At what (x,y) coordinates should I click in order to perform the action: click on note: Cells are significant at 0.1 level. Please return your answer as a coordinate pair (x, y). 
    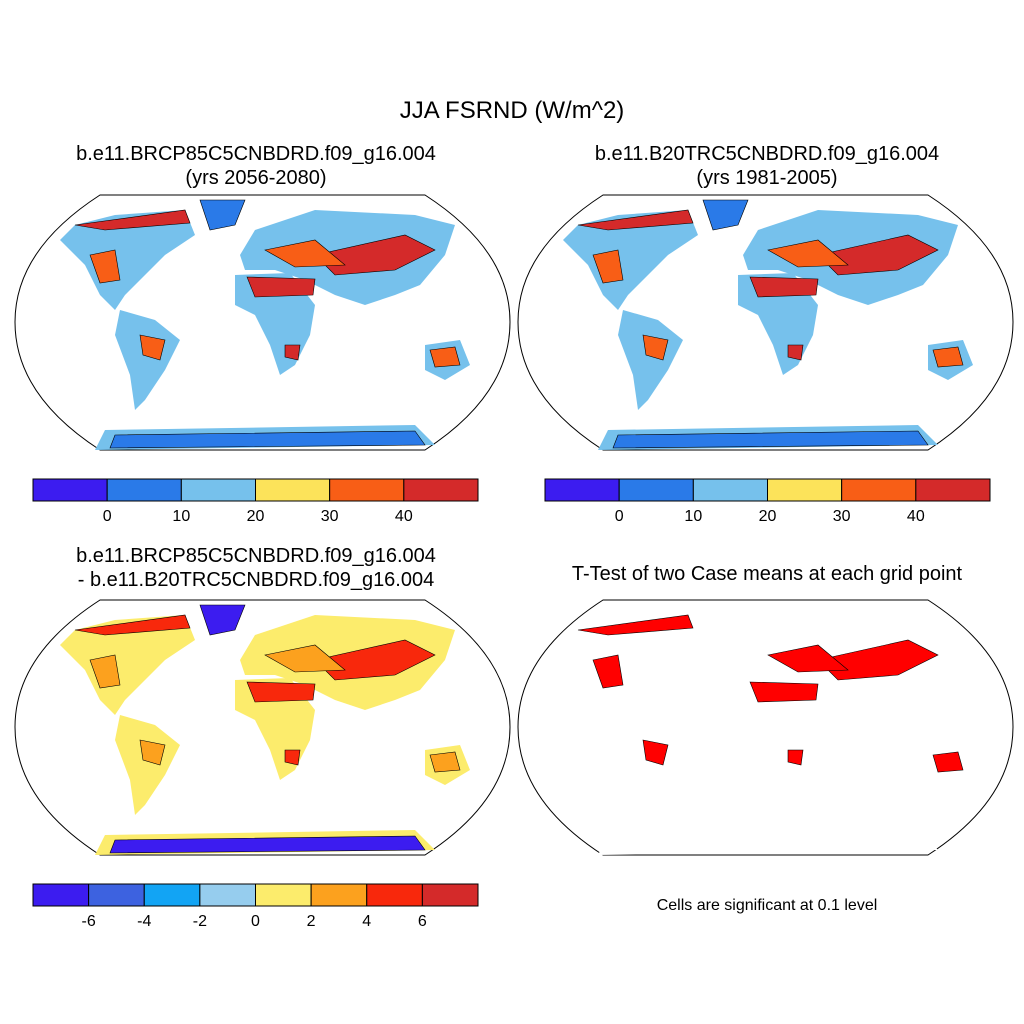
    Looking at the image, I should click on (767, 905).